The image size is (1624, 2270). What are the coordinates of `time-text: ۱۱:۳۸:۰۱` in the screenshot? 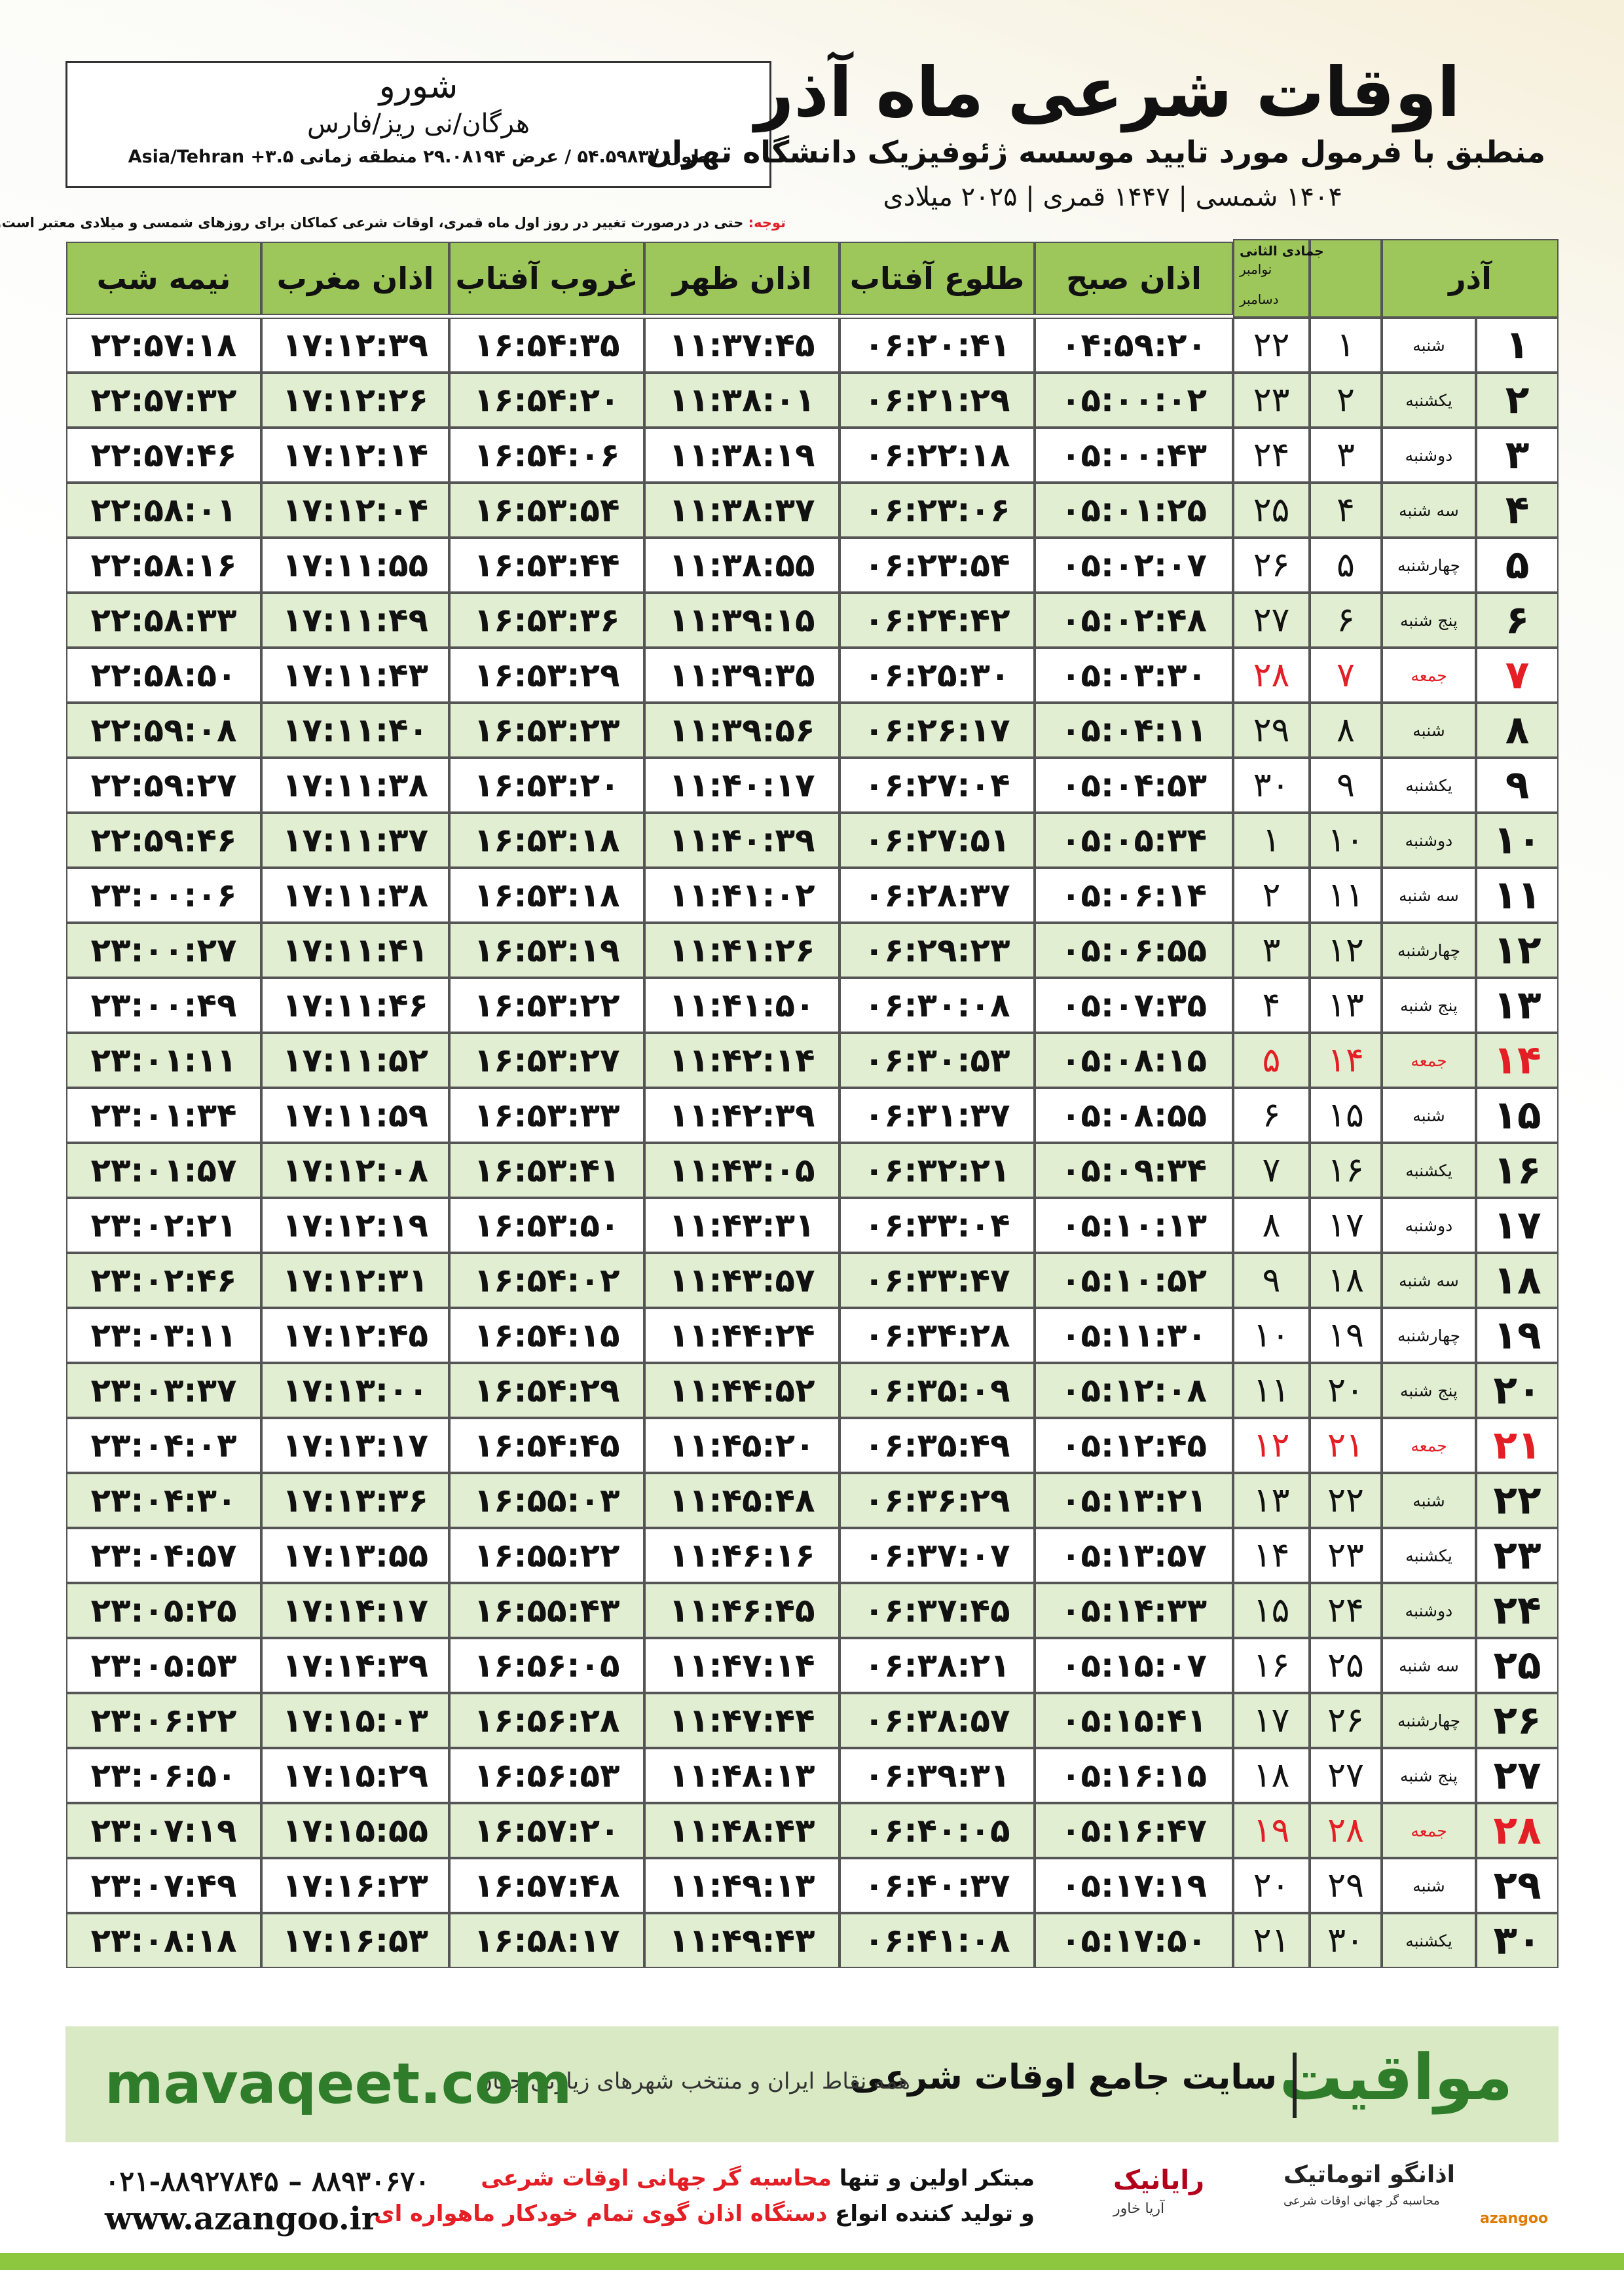 It's located at (742, 400).